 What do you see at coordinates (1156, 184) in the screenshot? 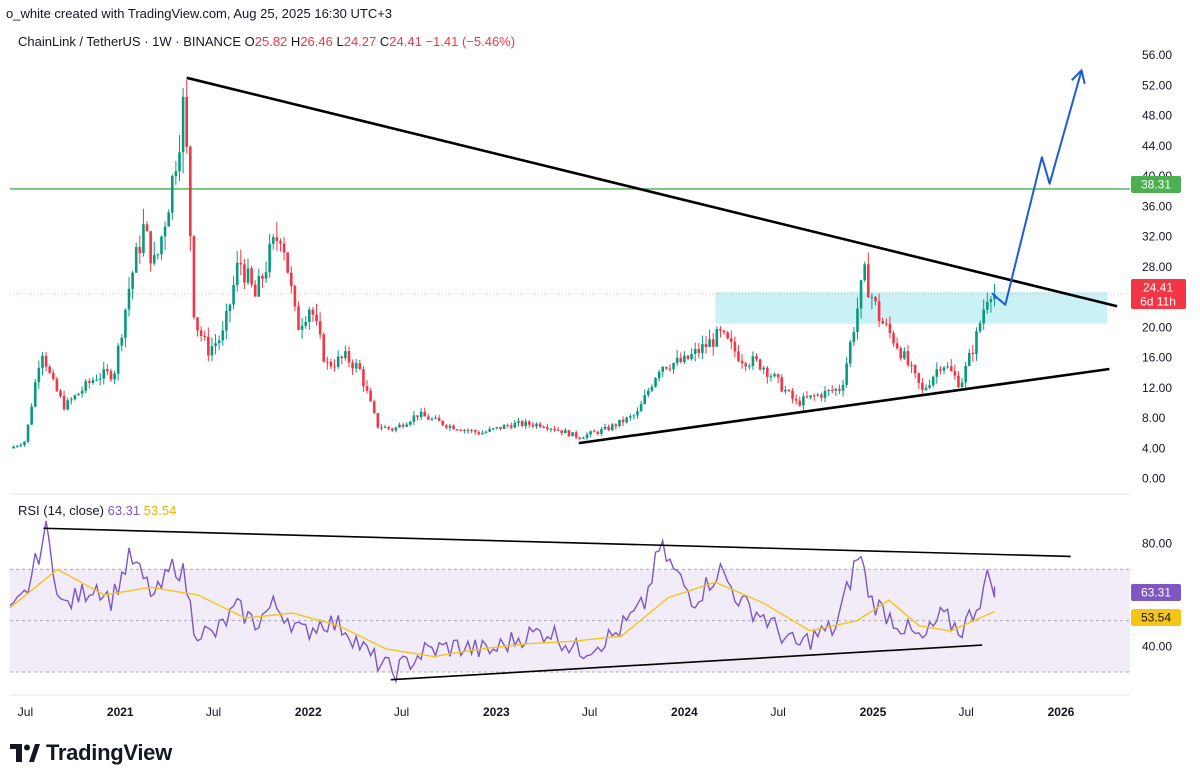
I see `level-badge-bg` at bounding box center [1156, 184].